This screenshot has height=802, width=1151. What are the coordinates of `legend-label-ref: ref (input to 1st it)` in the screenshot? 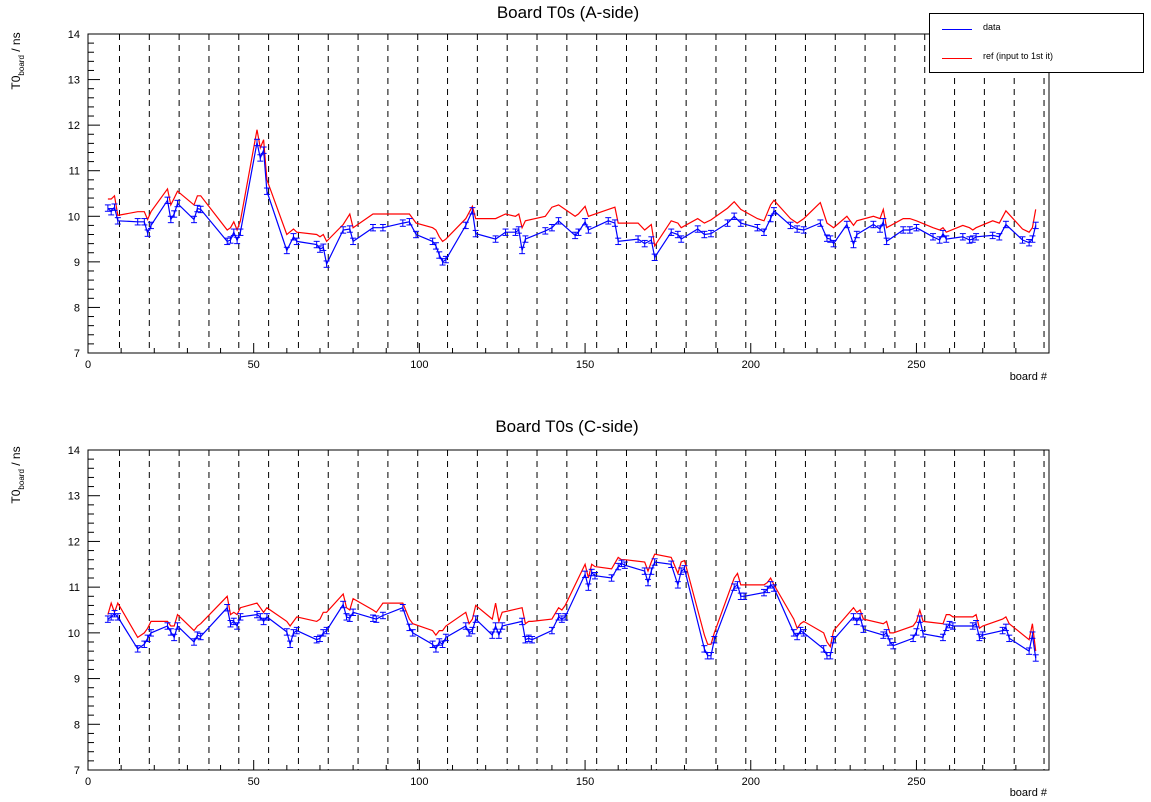 It's located at (1018, 56).